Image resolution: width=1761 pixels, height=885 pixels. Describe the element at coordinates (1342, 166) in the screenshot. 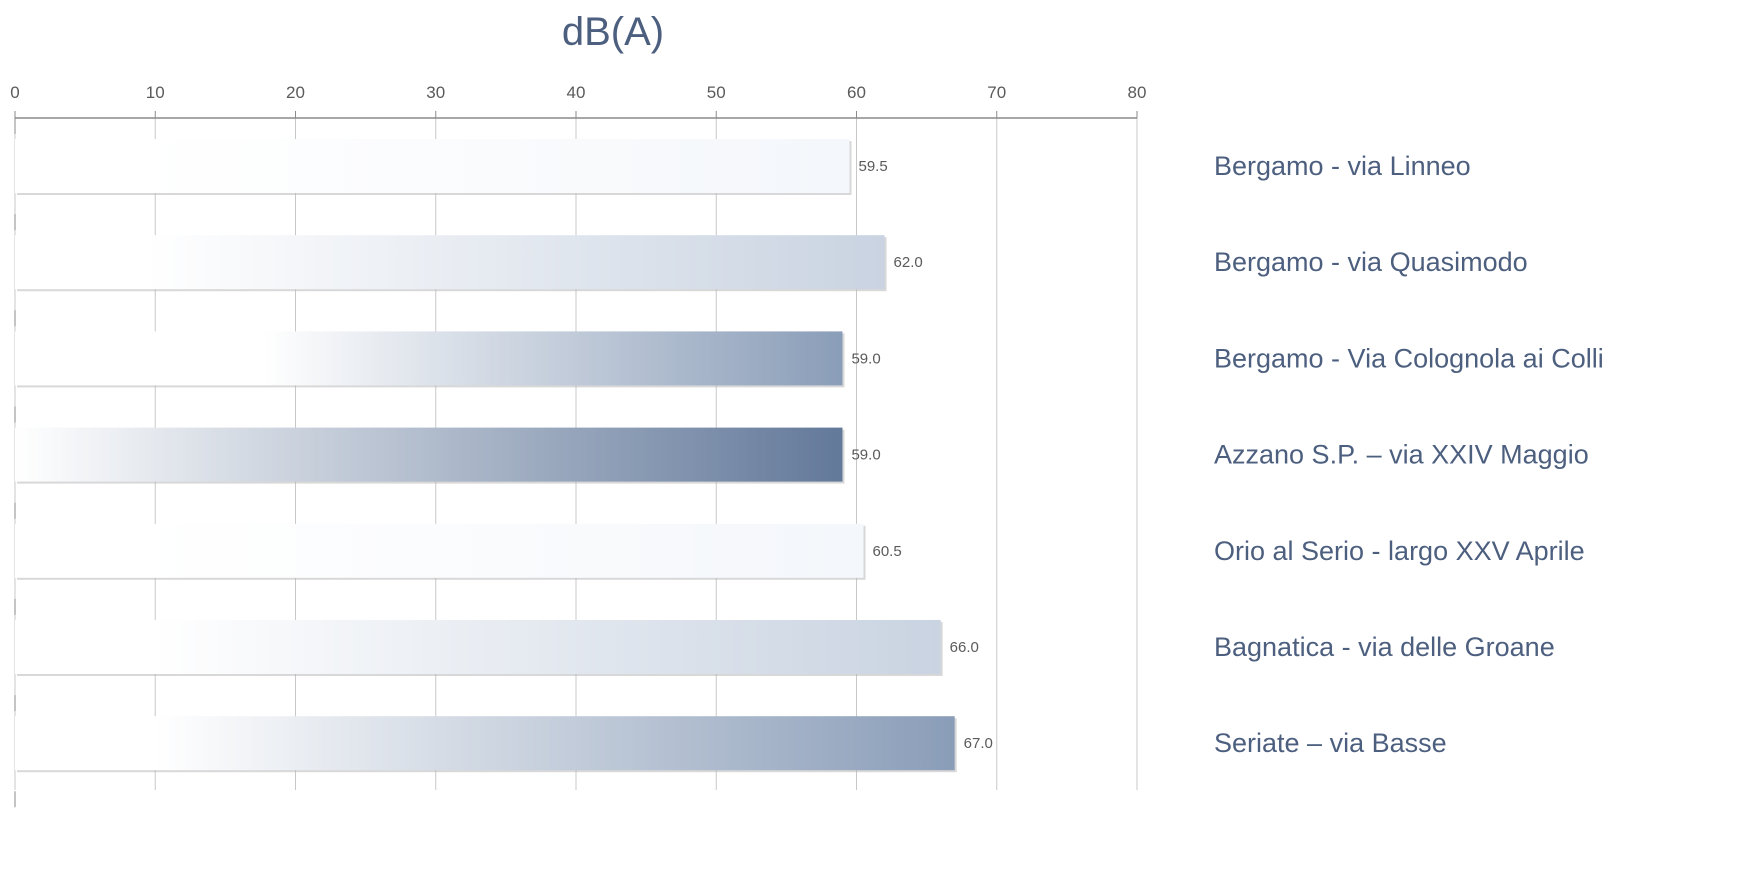

I see `category-label: Bergamo - via Linneo` at that location.